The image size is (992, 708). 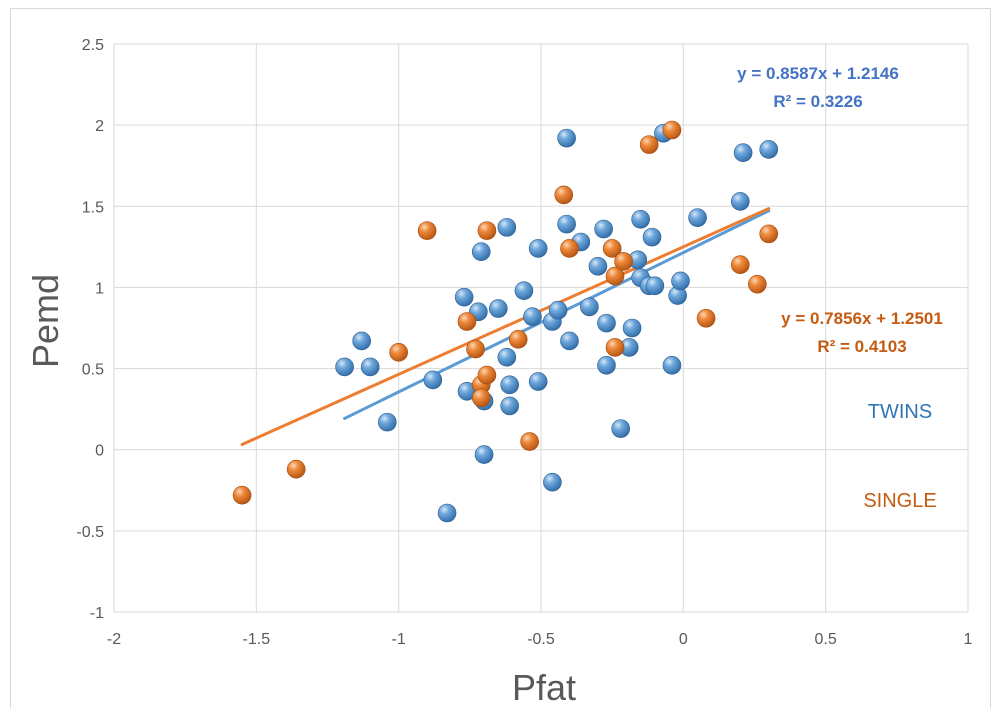 What do you see at coordinates (93, 45) in the screenshot?
I see `y-tick-label: 2.5` at bounding box center [93, 45].